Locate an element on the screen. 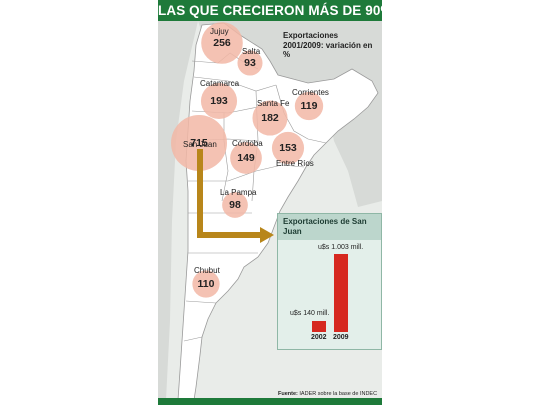  province-value-chubut: 110 is located at coordinates (206, 284).